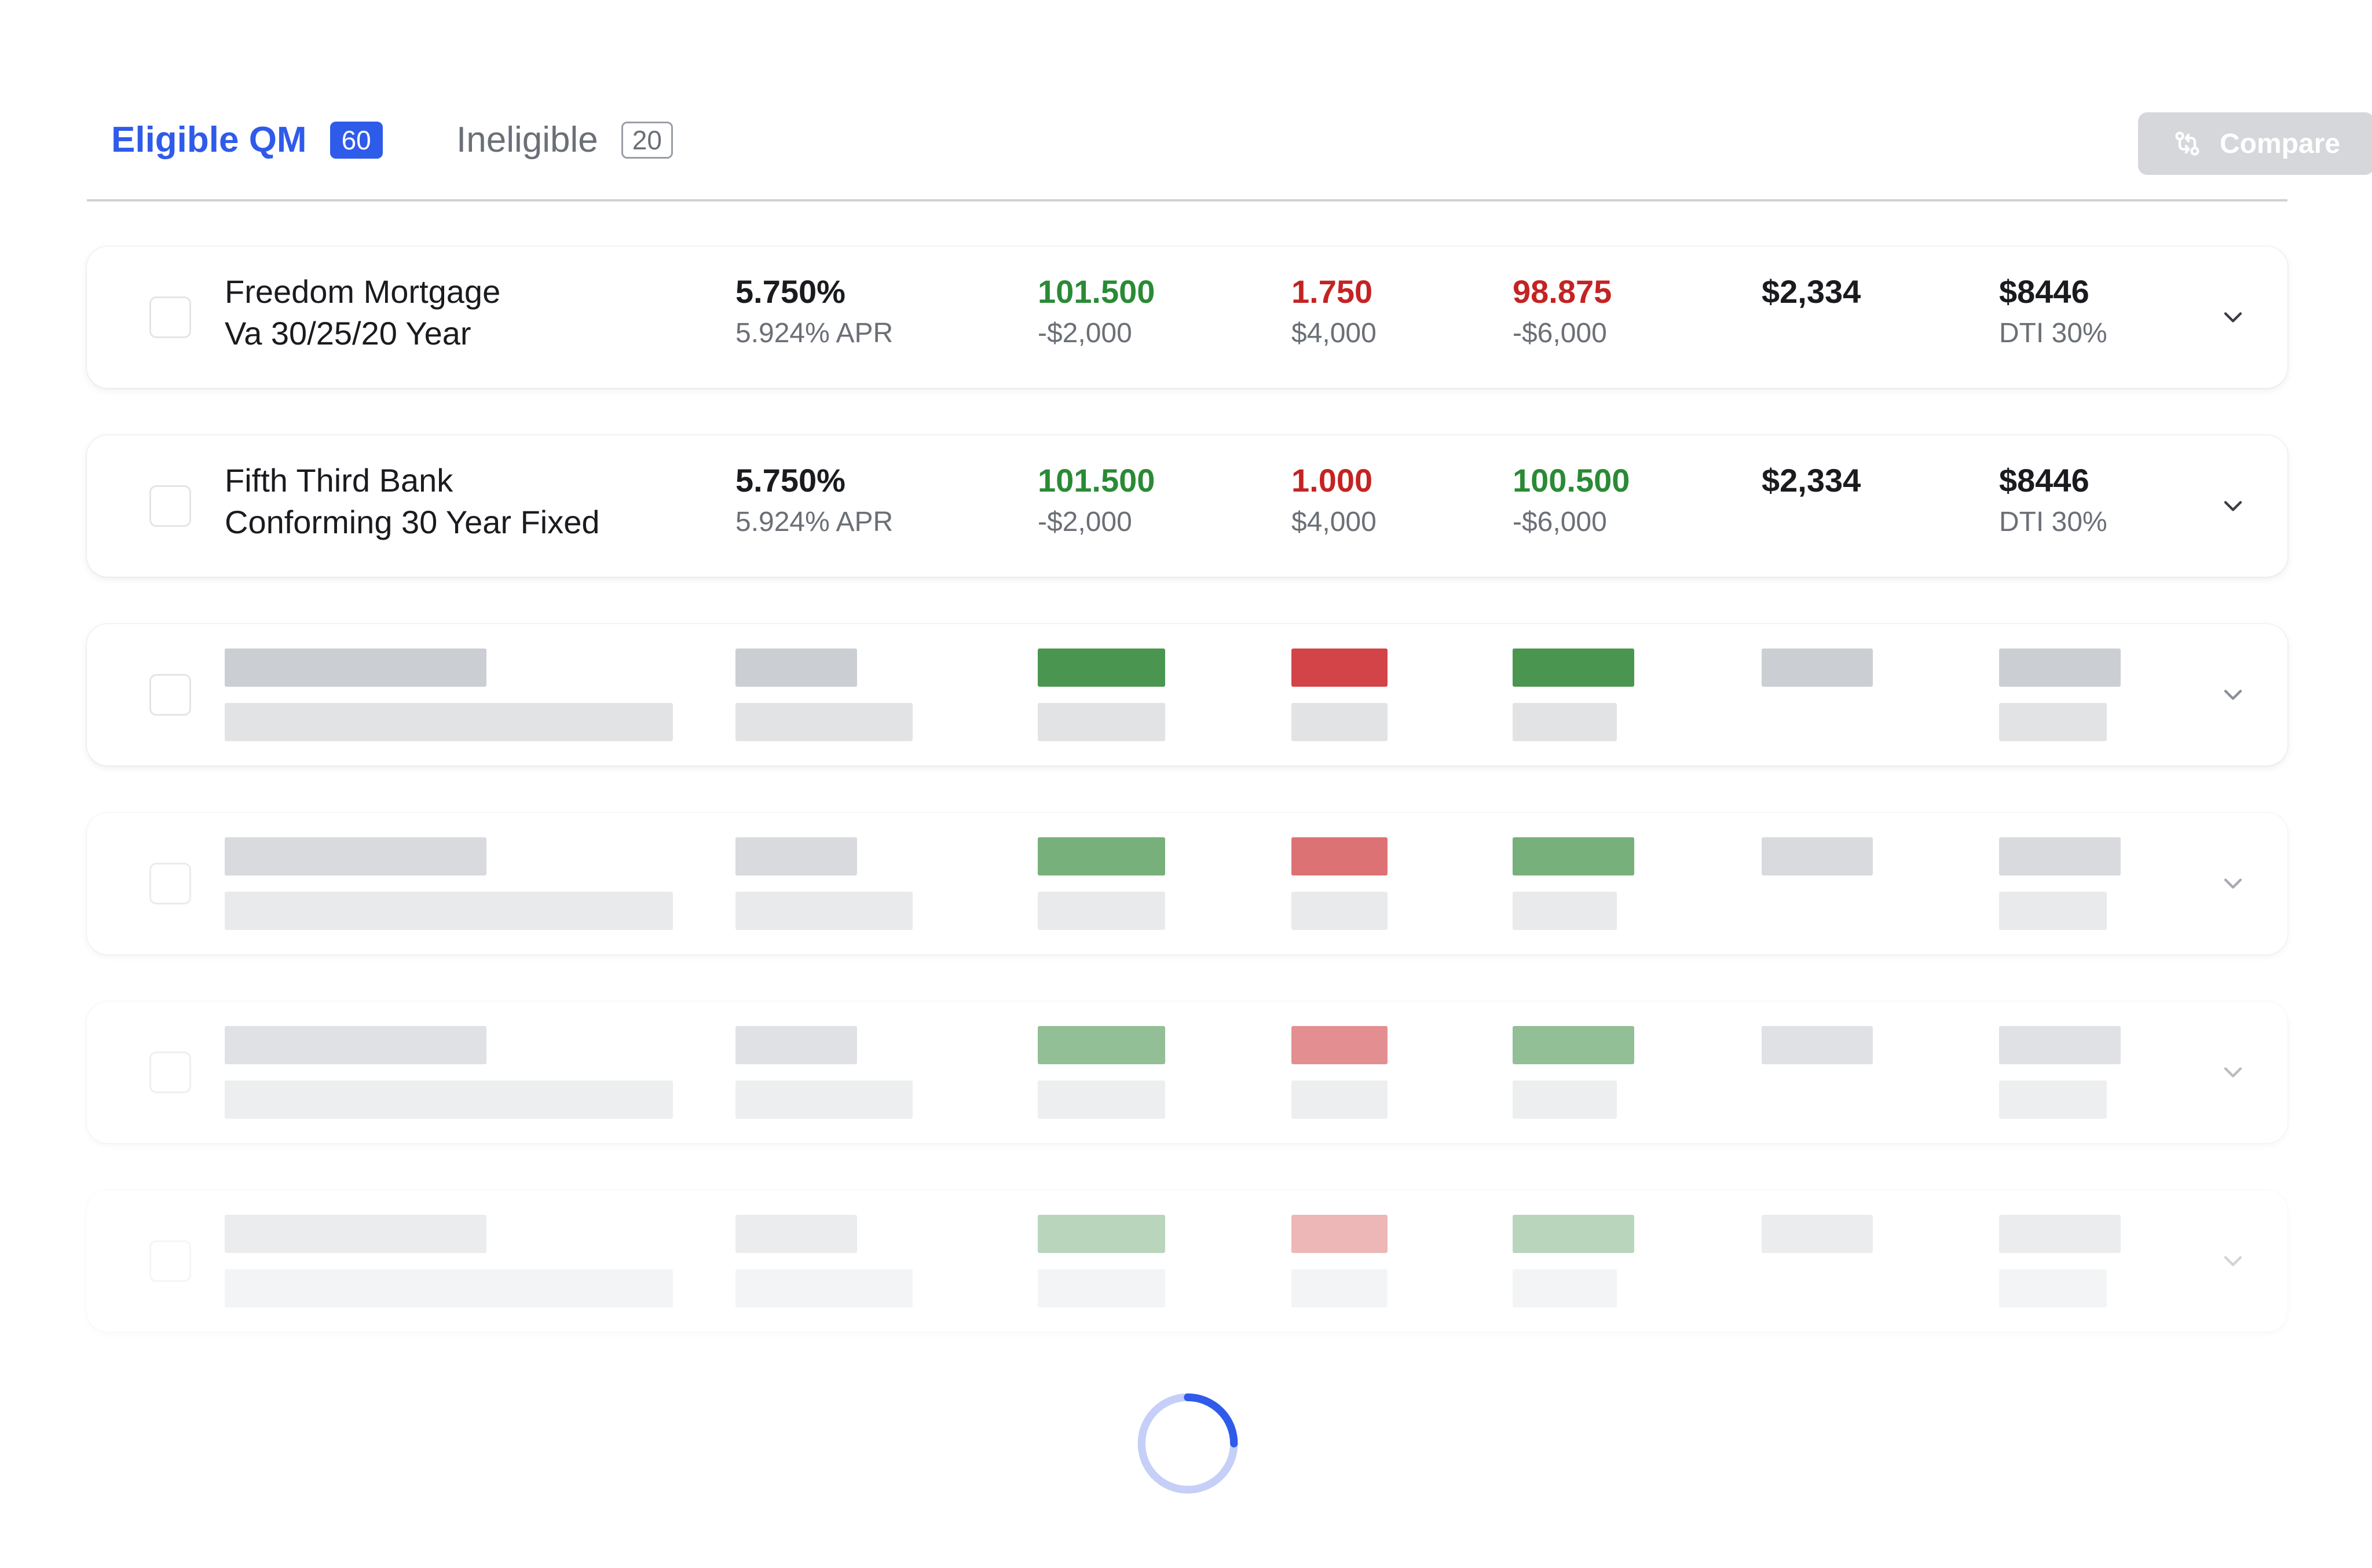  I want to click on apr-value: 5.924% APR, so click(814, 333).